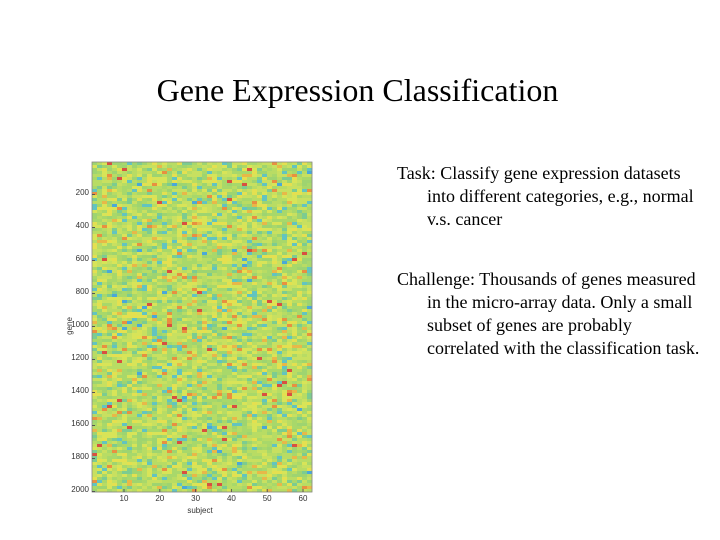 Image resolution: width=720 pixels, height=540 pixels. I want to click on y-tick-label: 1000, so click(80, 324).